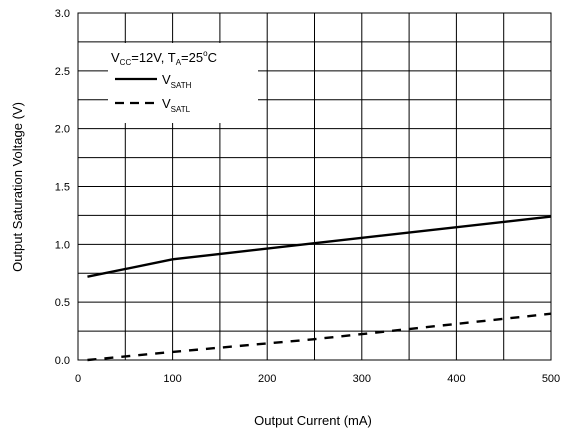  I want to click on legend-condition: VCC=12V, TA=25oC, so click(164, 58).